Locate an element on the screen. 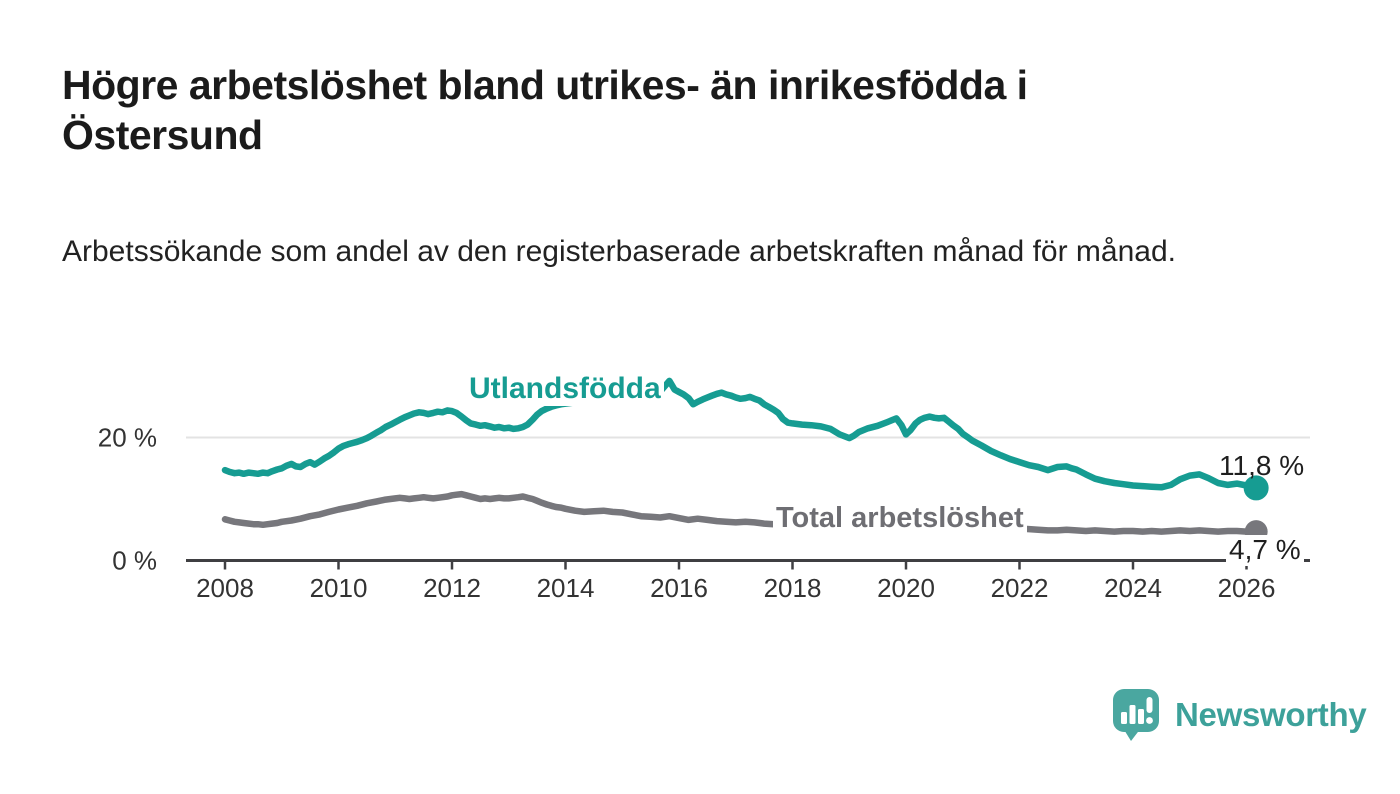 This screenshot has width=1400, height=794. y-axis-label-0: 0 % is located at coordinates (134, 561).